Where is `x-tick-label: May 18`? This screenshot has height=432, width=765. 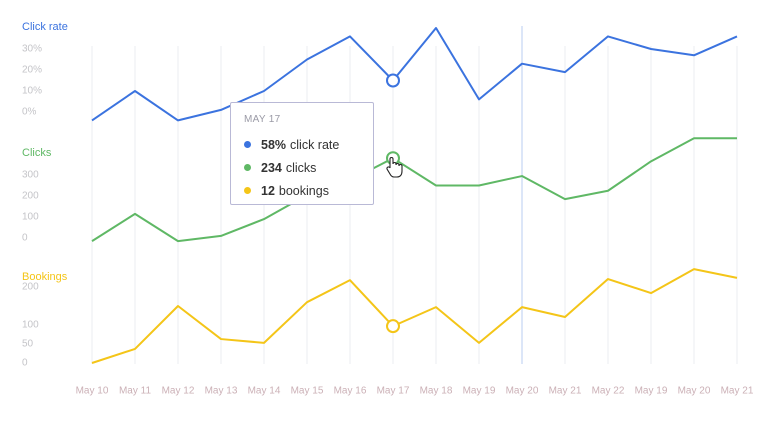
x-tick-label: May 18 is located at coordinates (436, 391).